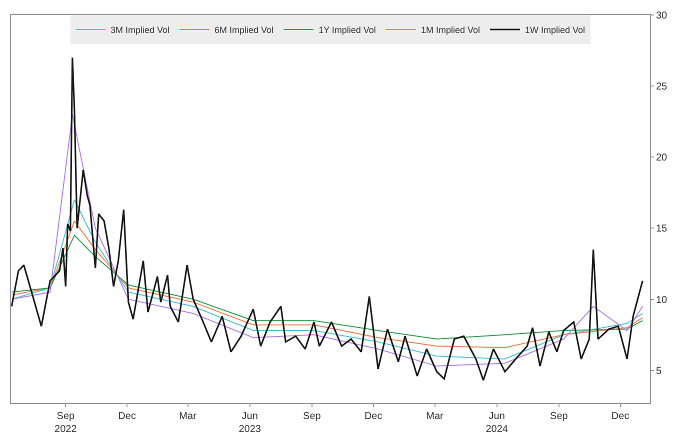  I want to click on legend-label: 6M Implied Vol, so click(244, 30).